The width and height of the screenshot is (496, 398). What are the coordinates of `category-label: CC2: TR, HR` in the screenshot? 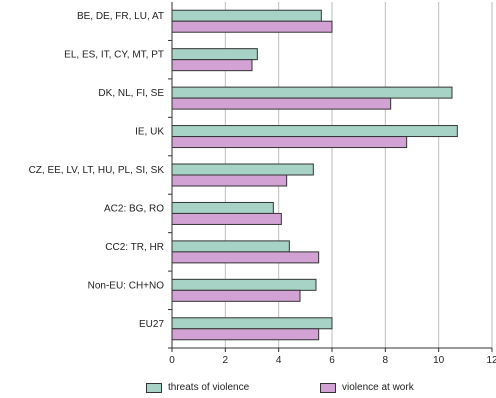 It's located at (134, 247).